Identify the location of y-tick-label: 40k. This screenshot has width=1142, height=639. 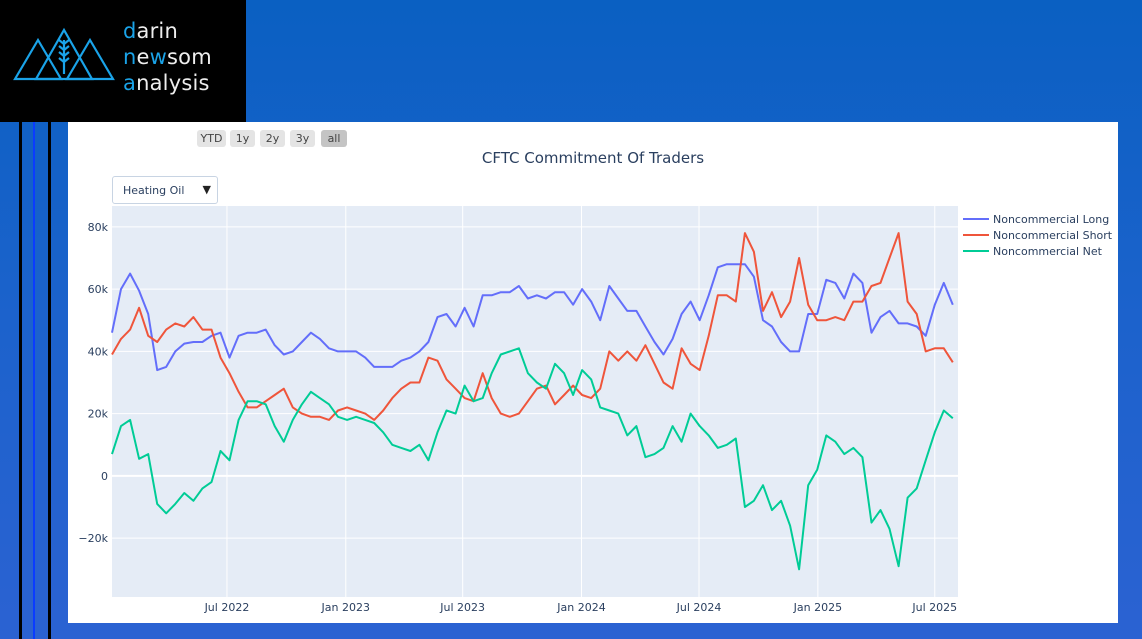
(98, 351).